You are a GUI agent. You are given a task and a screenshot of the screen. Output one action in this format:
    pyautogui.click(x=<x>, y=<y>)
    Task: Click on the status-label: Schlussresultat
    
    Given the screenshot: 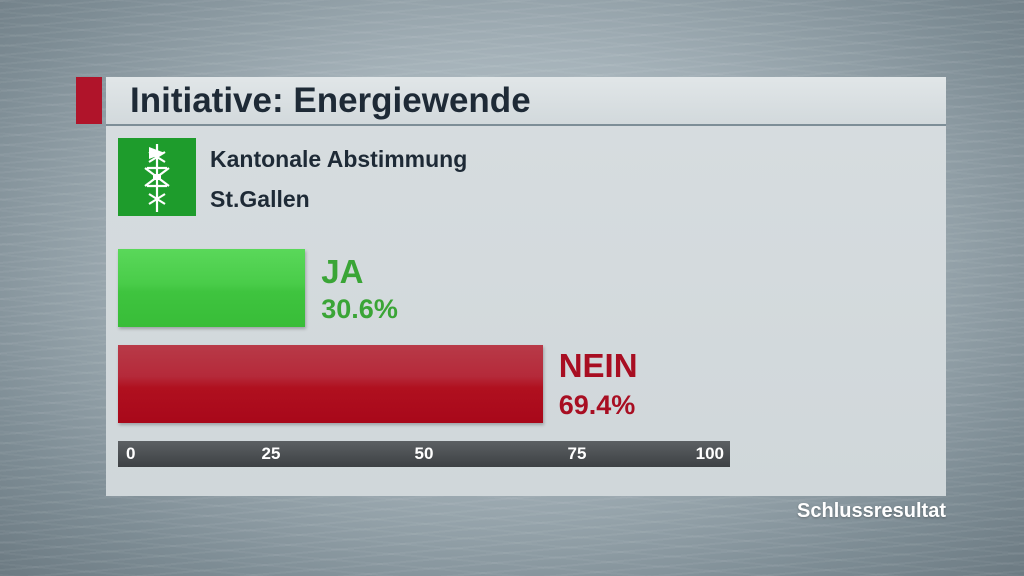 What is the action you would take?
    pyautogui.click(x=871, y=511)
    